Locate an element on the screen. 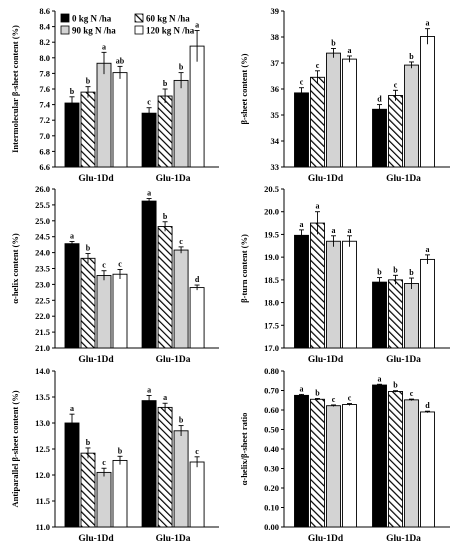  y-tick-label: 0.30 is located at coordinates (271, 469).